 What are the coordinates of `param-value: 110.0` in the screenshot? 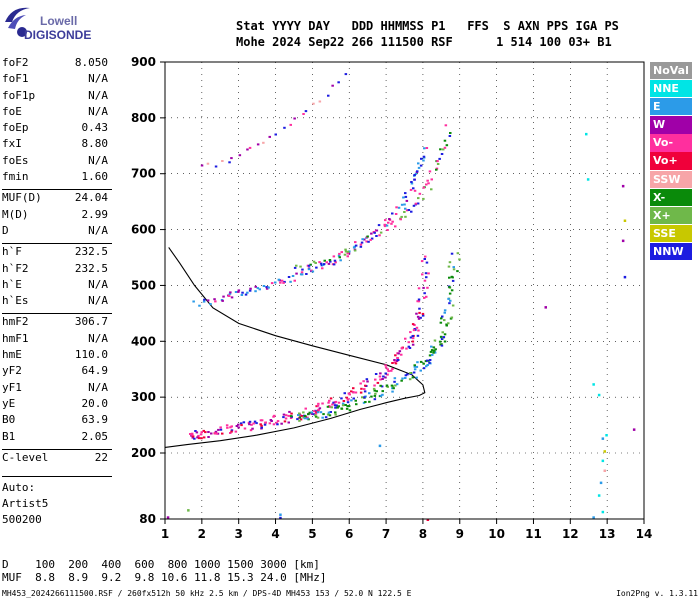 It's located at (91, 355).